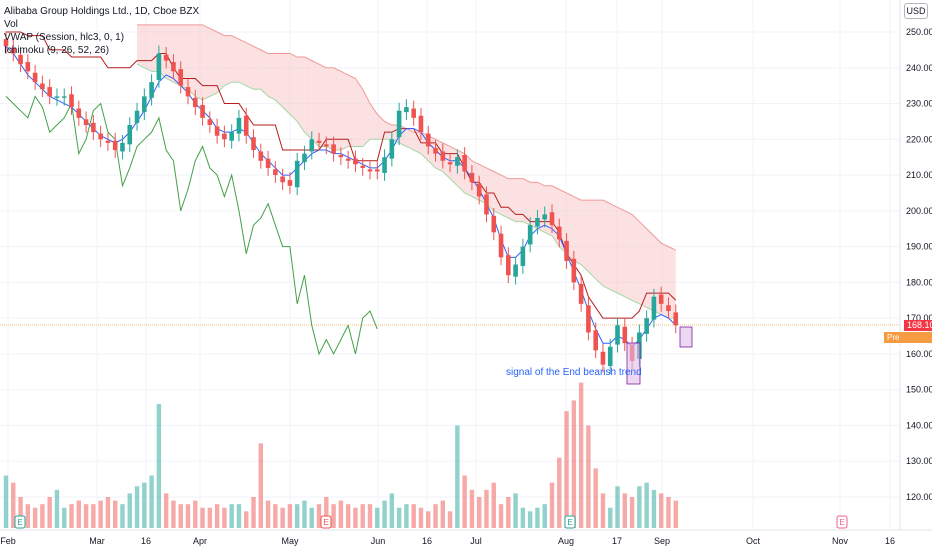  What do you see at coordinates (11, 24) in the screenshot?
I see `legend-vol: Vol` at bounding box center [11, 24].